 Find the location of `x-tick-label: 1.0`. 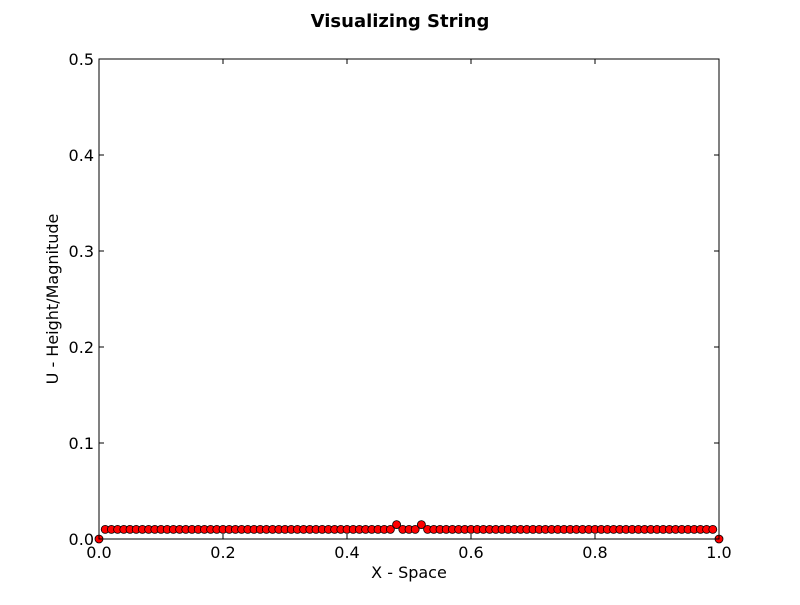

x-tick-label: 1.0 is located at coordinates (718, 552).